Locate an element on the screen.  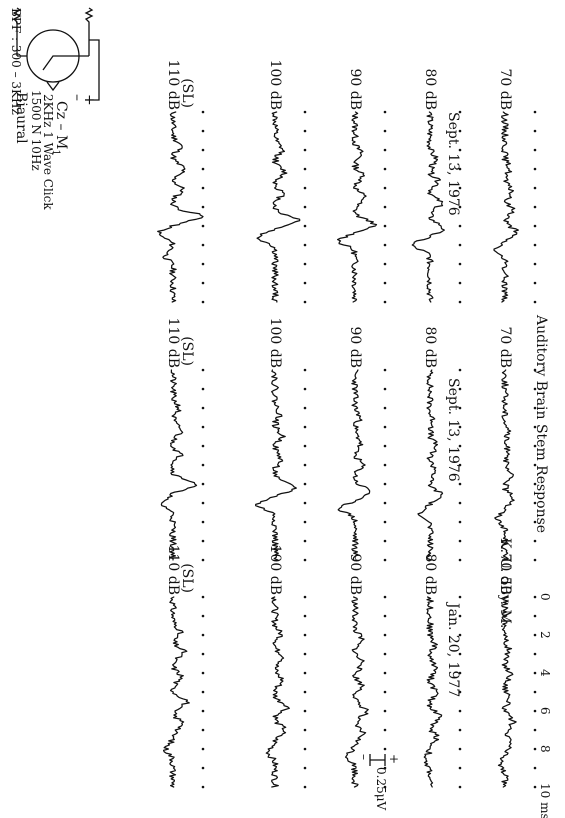
derivation-subscript: 1 is located at coordinates (55, 152).